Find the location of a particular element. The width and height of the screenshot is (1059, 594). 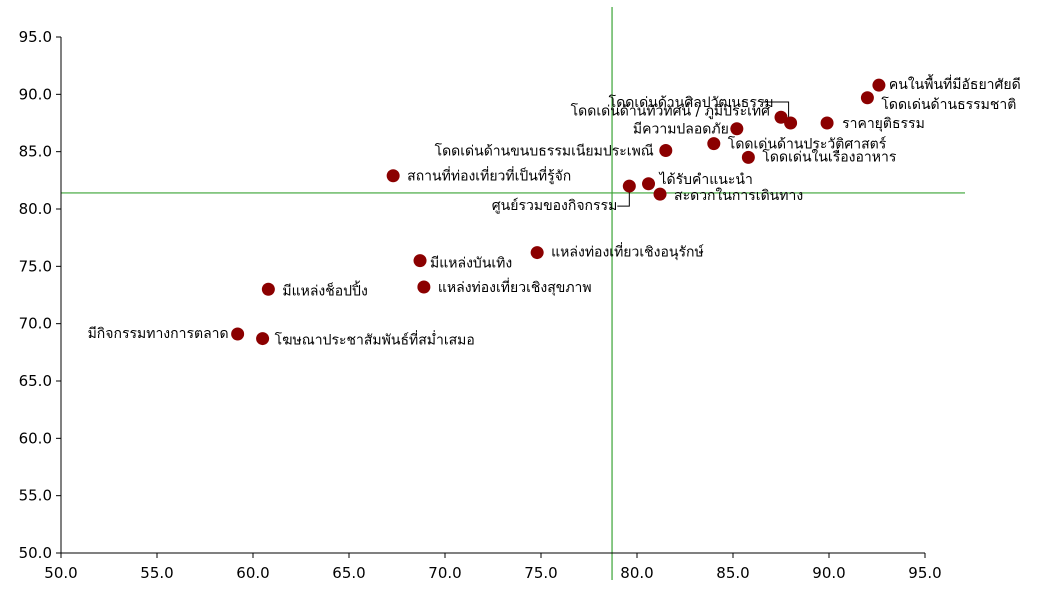

point-label: ศูนย์รวมของกิจกรรม is located at coordinates (555, 205).